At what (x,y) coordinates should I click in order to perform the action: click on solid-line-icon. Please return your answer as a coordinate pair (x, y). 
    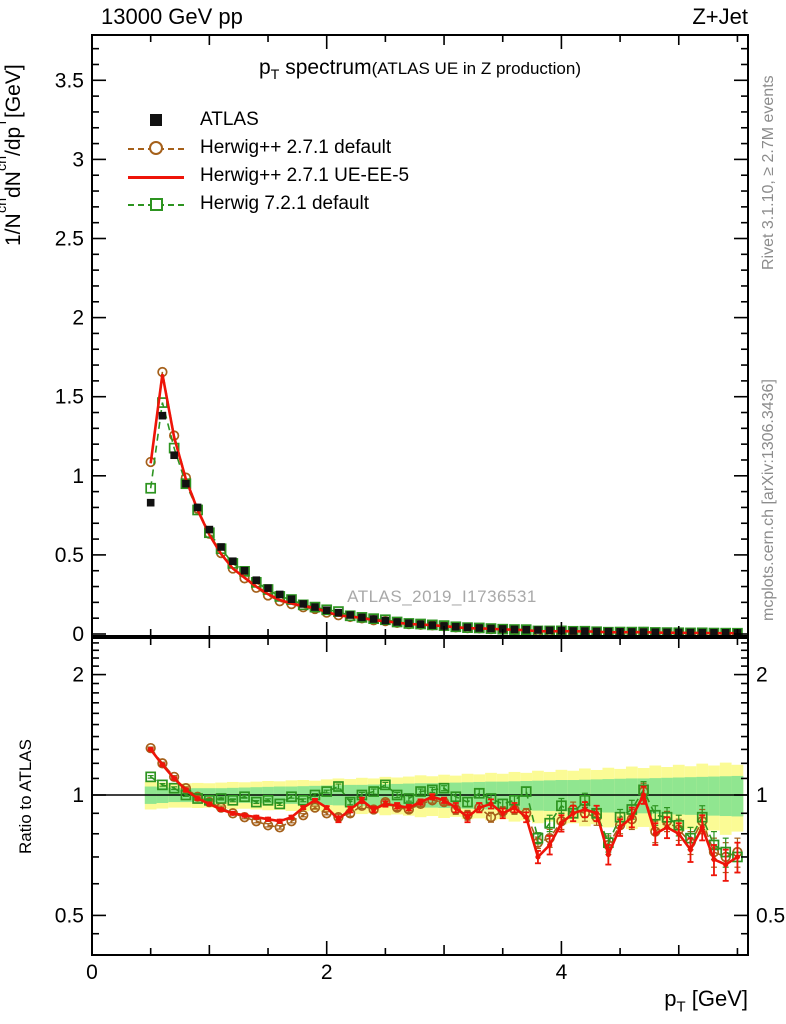
    Looking at the image, I should click on (156, 176).